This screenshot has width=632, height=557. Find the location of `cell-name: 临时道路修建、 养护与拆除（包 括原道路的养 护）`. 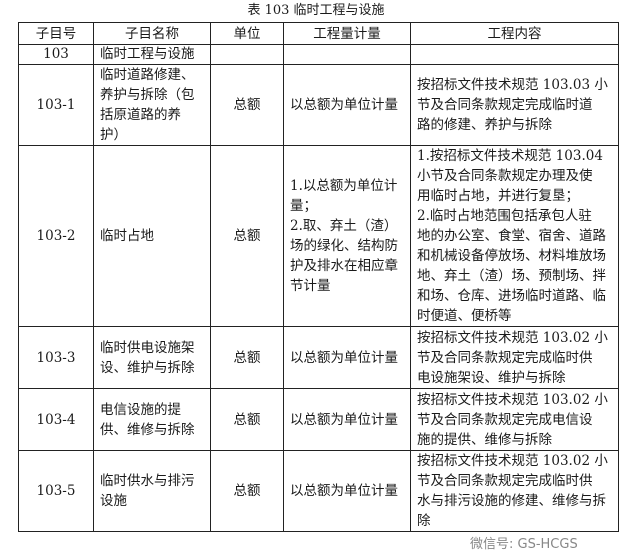

cell-name: 临时道路修建、 养护与拆除（包 括原道路的养 护） is located at coordinates (152, 105).